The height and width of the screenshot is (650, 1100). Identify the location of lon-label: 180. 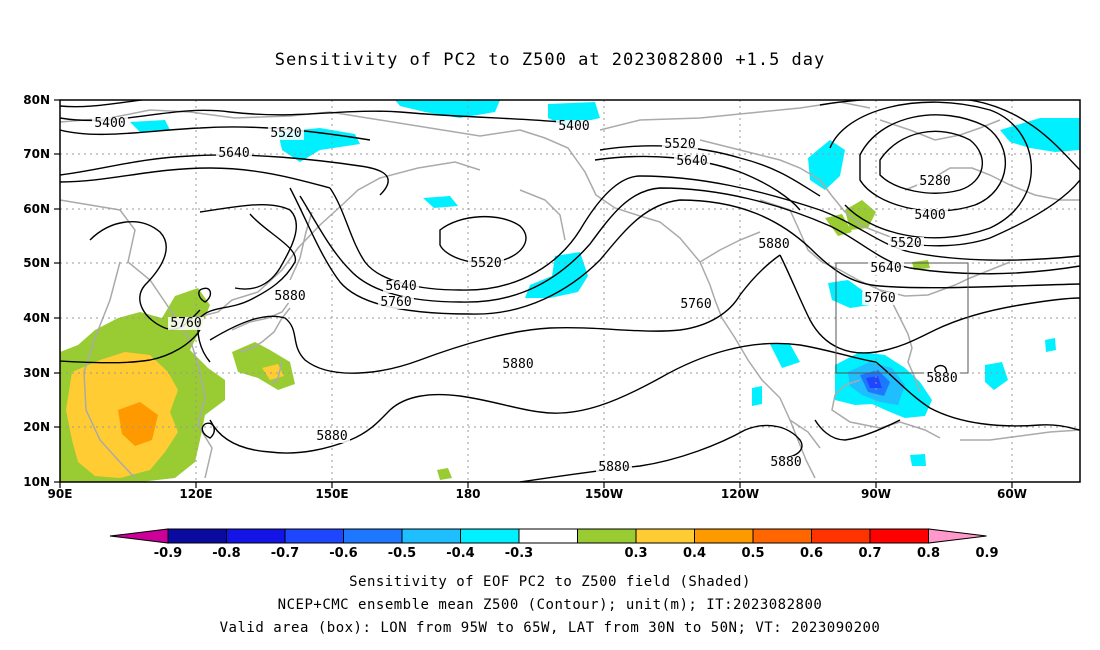
(467, 494).